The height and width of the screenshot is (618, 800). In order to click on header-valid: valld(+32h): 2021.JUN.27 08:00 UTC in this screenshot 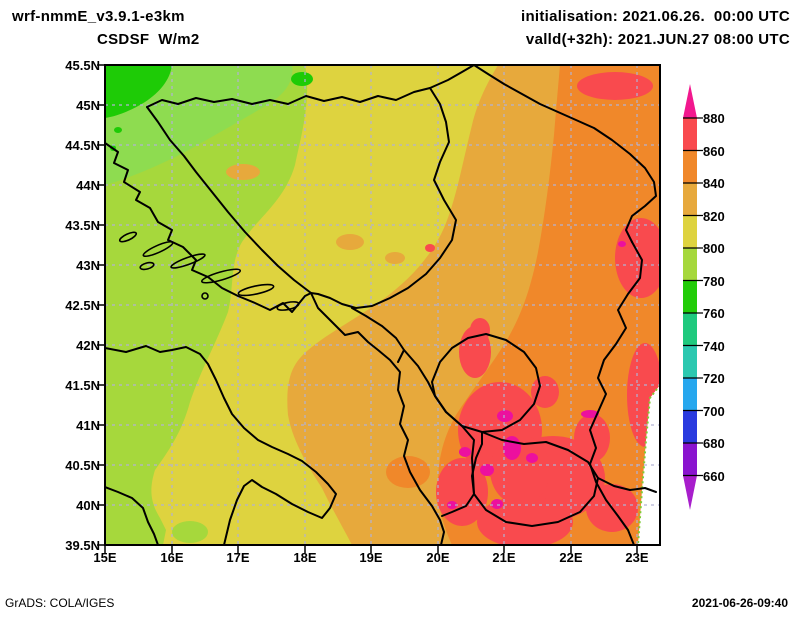, I will do `click(657, 39)`.